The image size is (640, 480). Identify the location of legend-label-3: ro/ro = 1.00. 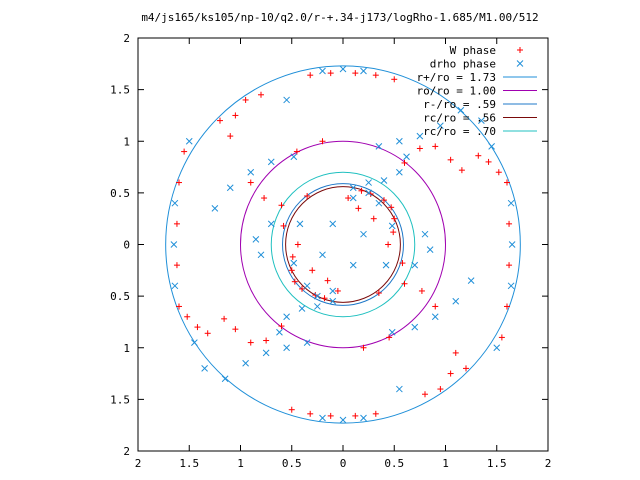
(456, 91).